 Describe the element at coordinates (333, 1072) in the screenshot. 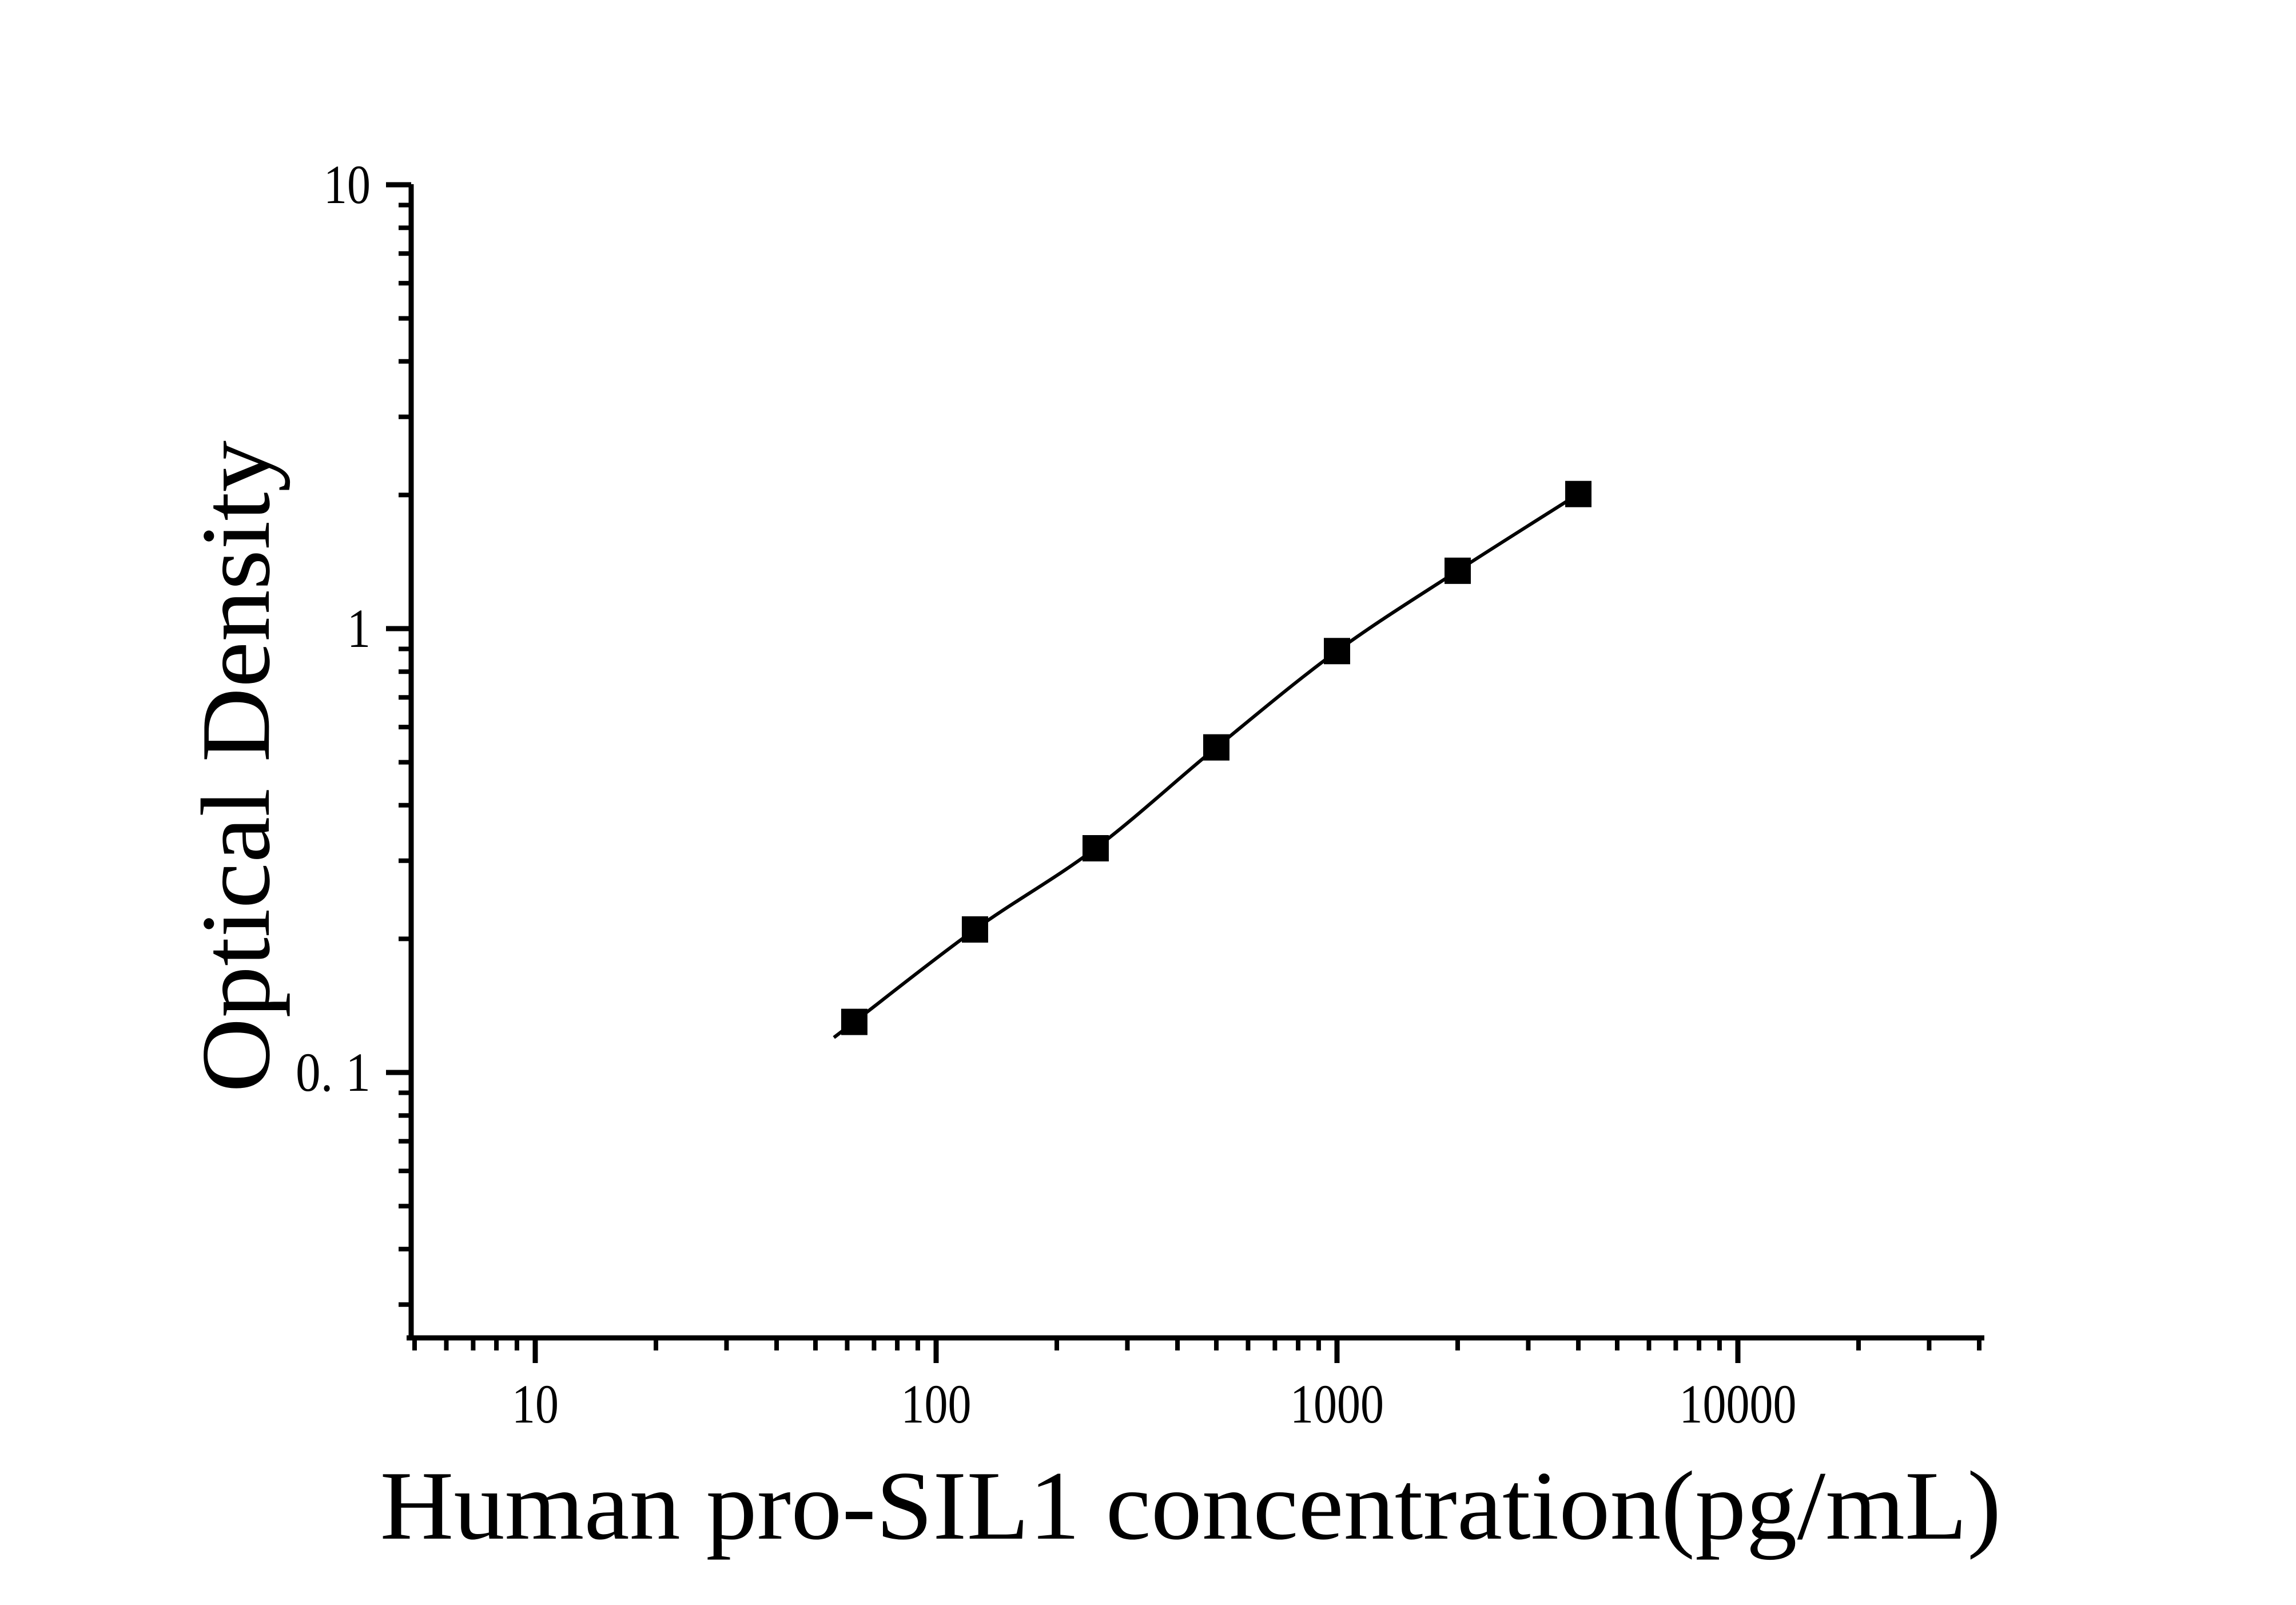

I see `y-tick-label: 0. 1` at that location.